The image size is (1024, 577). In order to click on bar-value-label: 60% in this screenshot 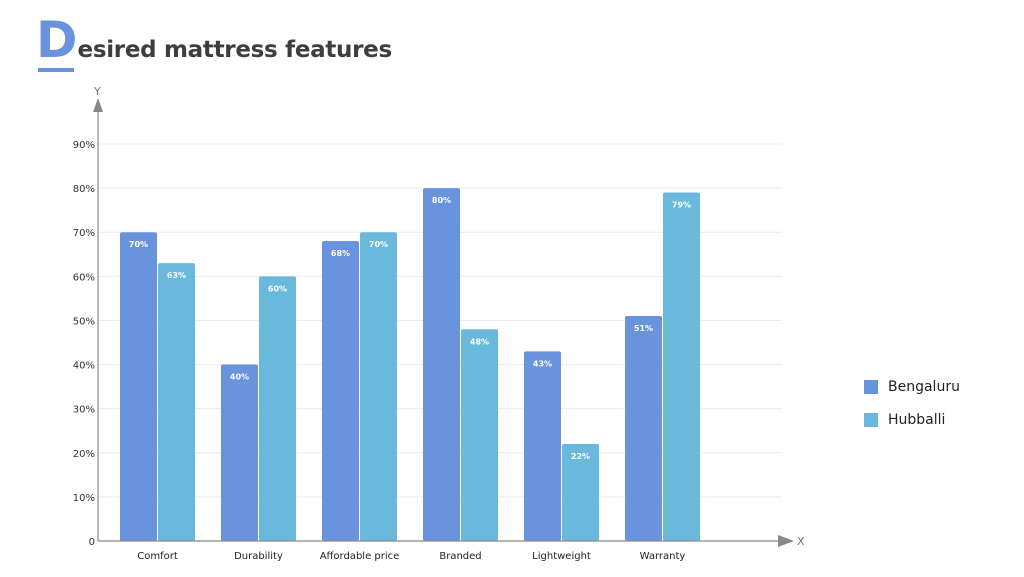, I will do `click(277, 288)`.